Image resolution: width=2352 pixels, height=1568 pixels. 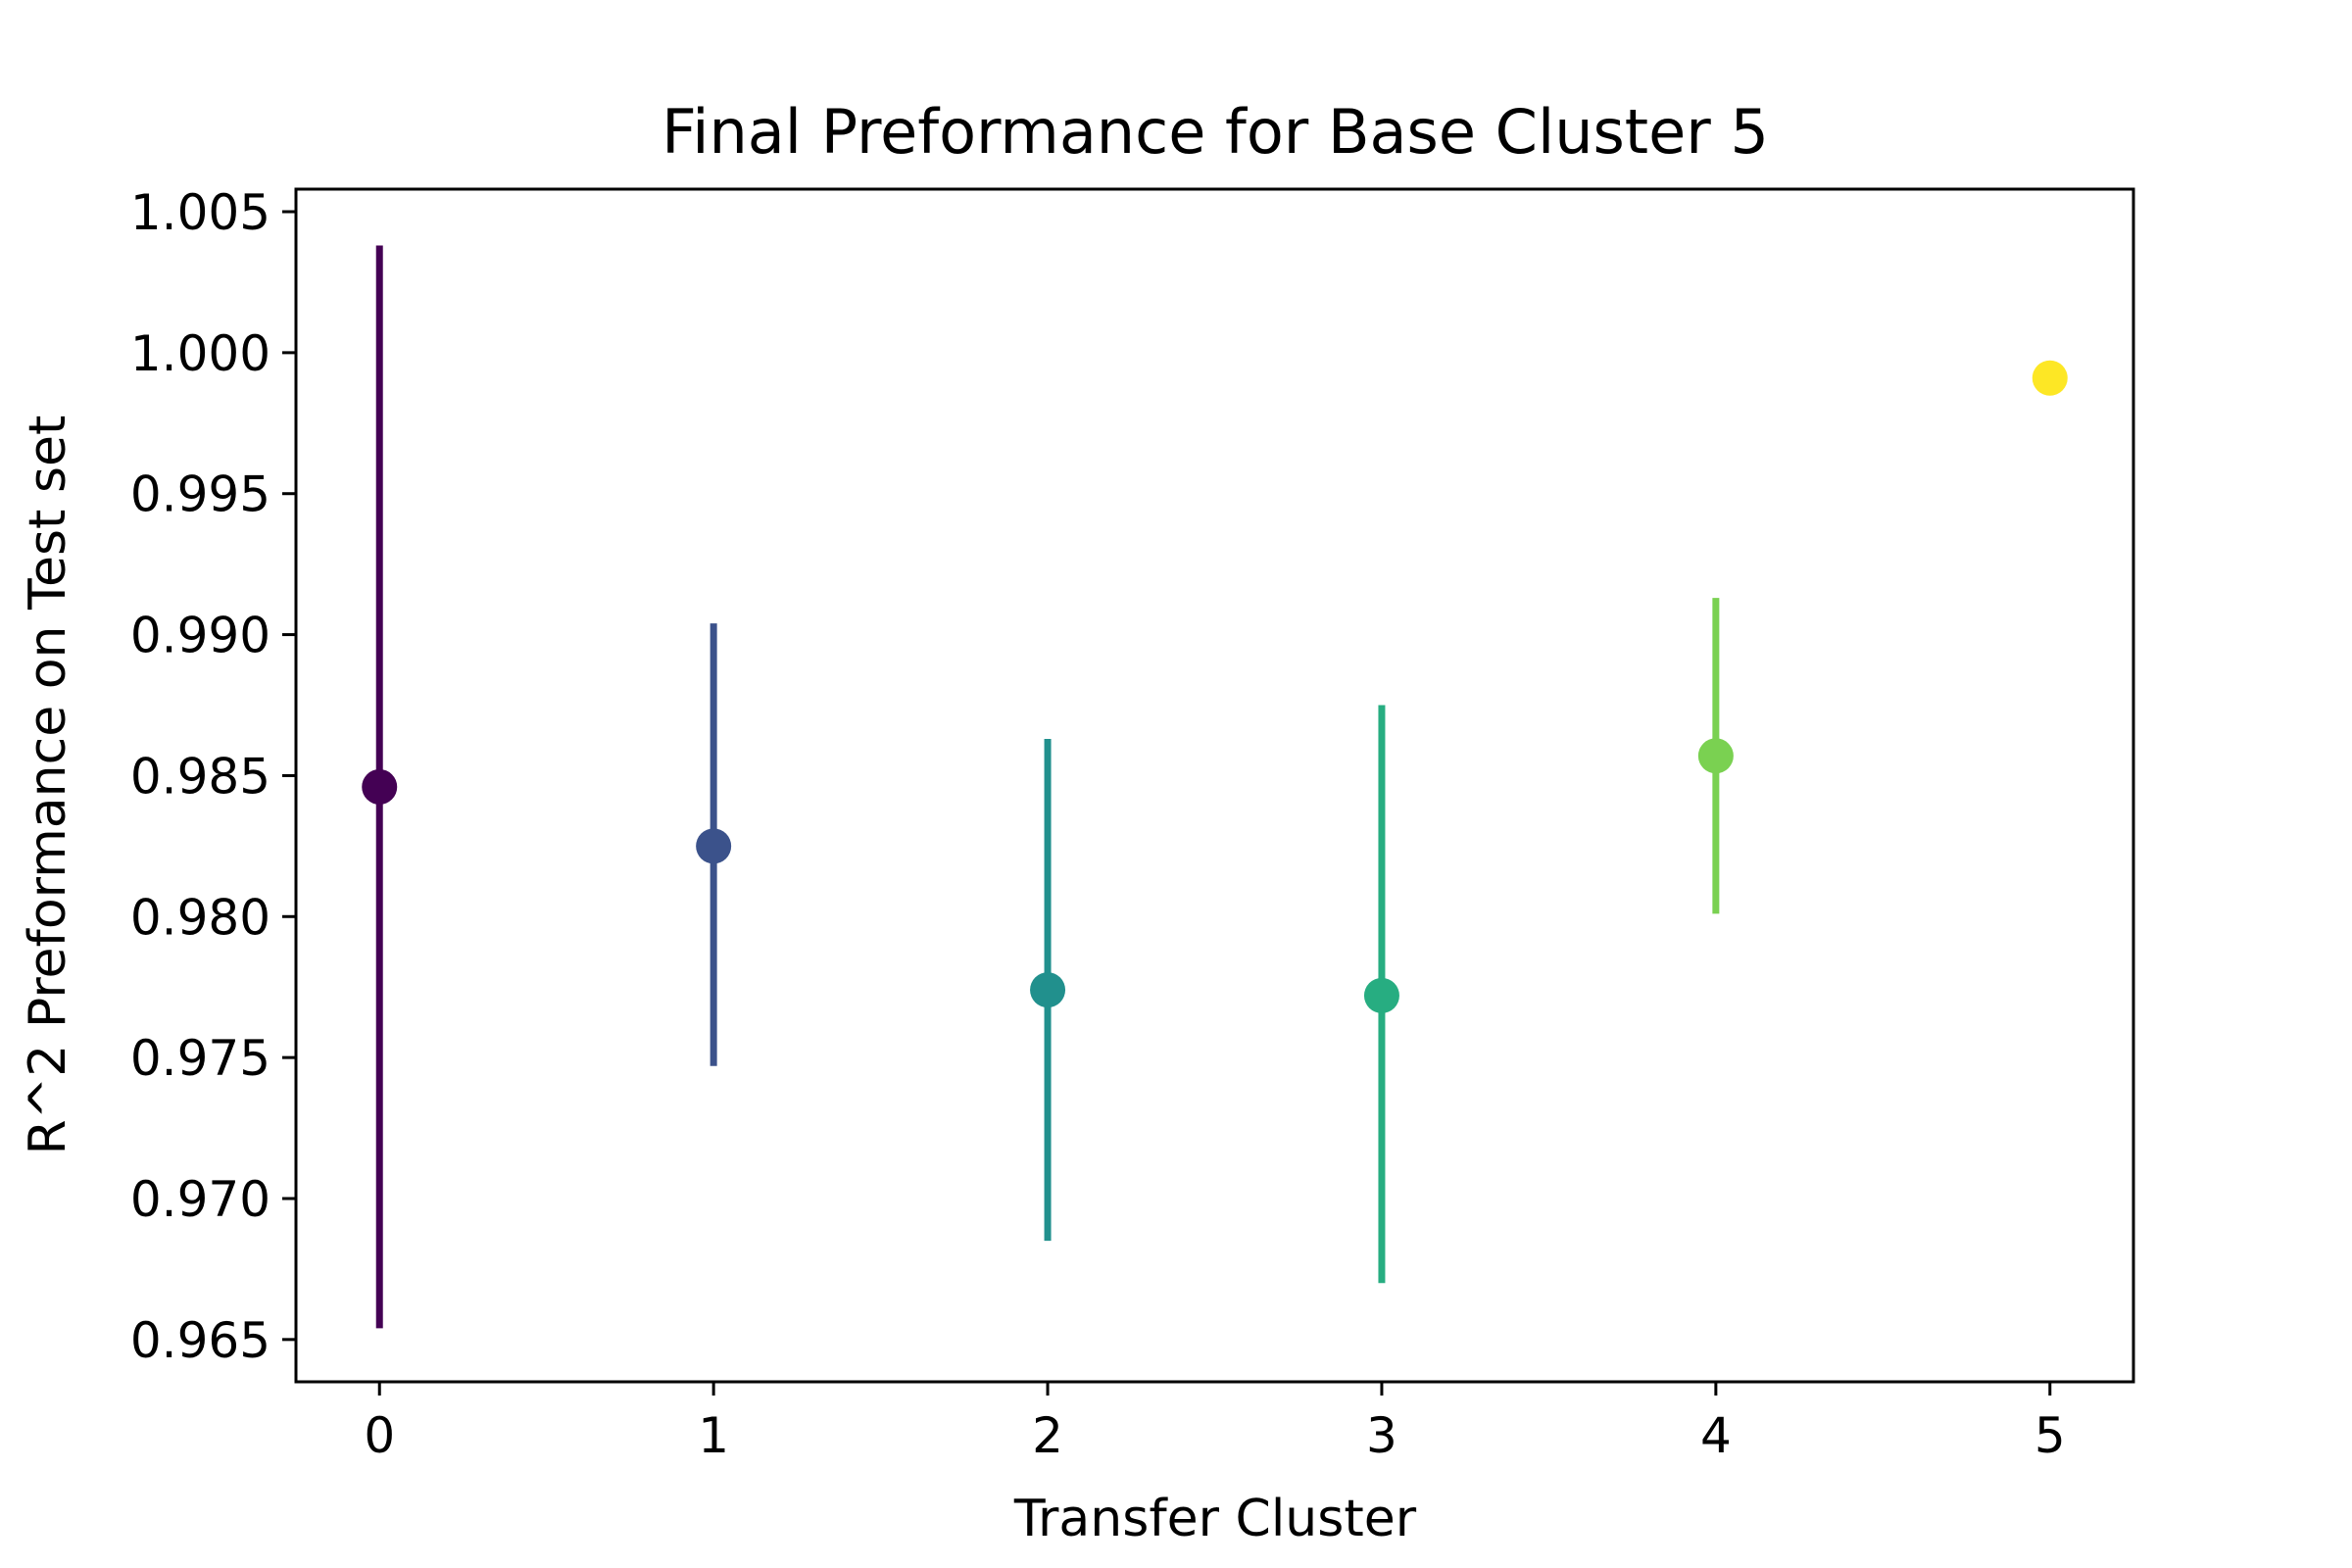 What do you see at coordinates (1381, 1435) in the screenshot?
I see `x-tick-label-3: 3` at bounding box center [1381, 1435].